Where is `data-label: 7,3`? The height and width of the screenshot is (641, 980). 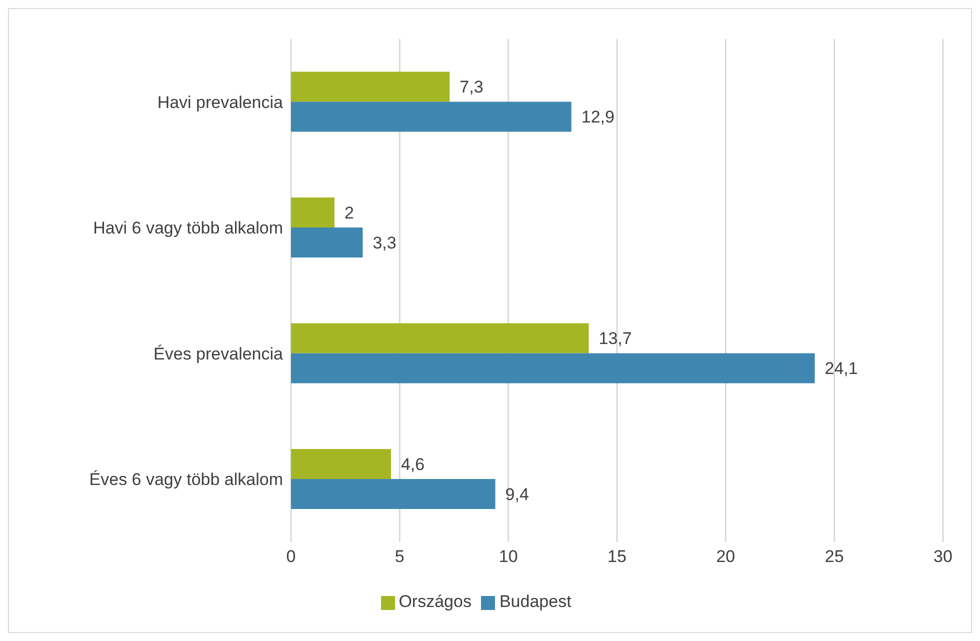
data-label: 7,3 is located at coordinates (472, 87).